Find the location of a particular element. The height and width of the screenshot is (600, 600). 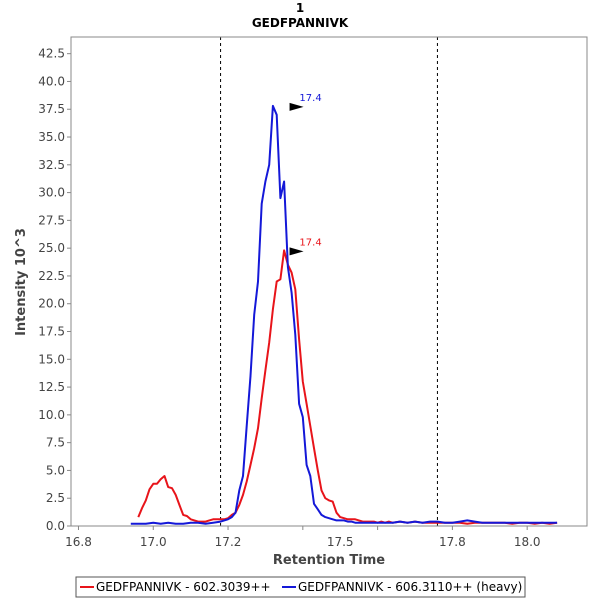

y-tick-label: 17.5 is located at coordinates (51, 332).